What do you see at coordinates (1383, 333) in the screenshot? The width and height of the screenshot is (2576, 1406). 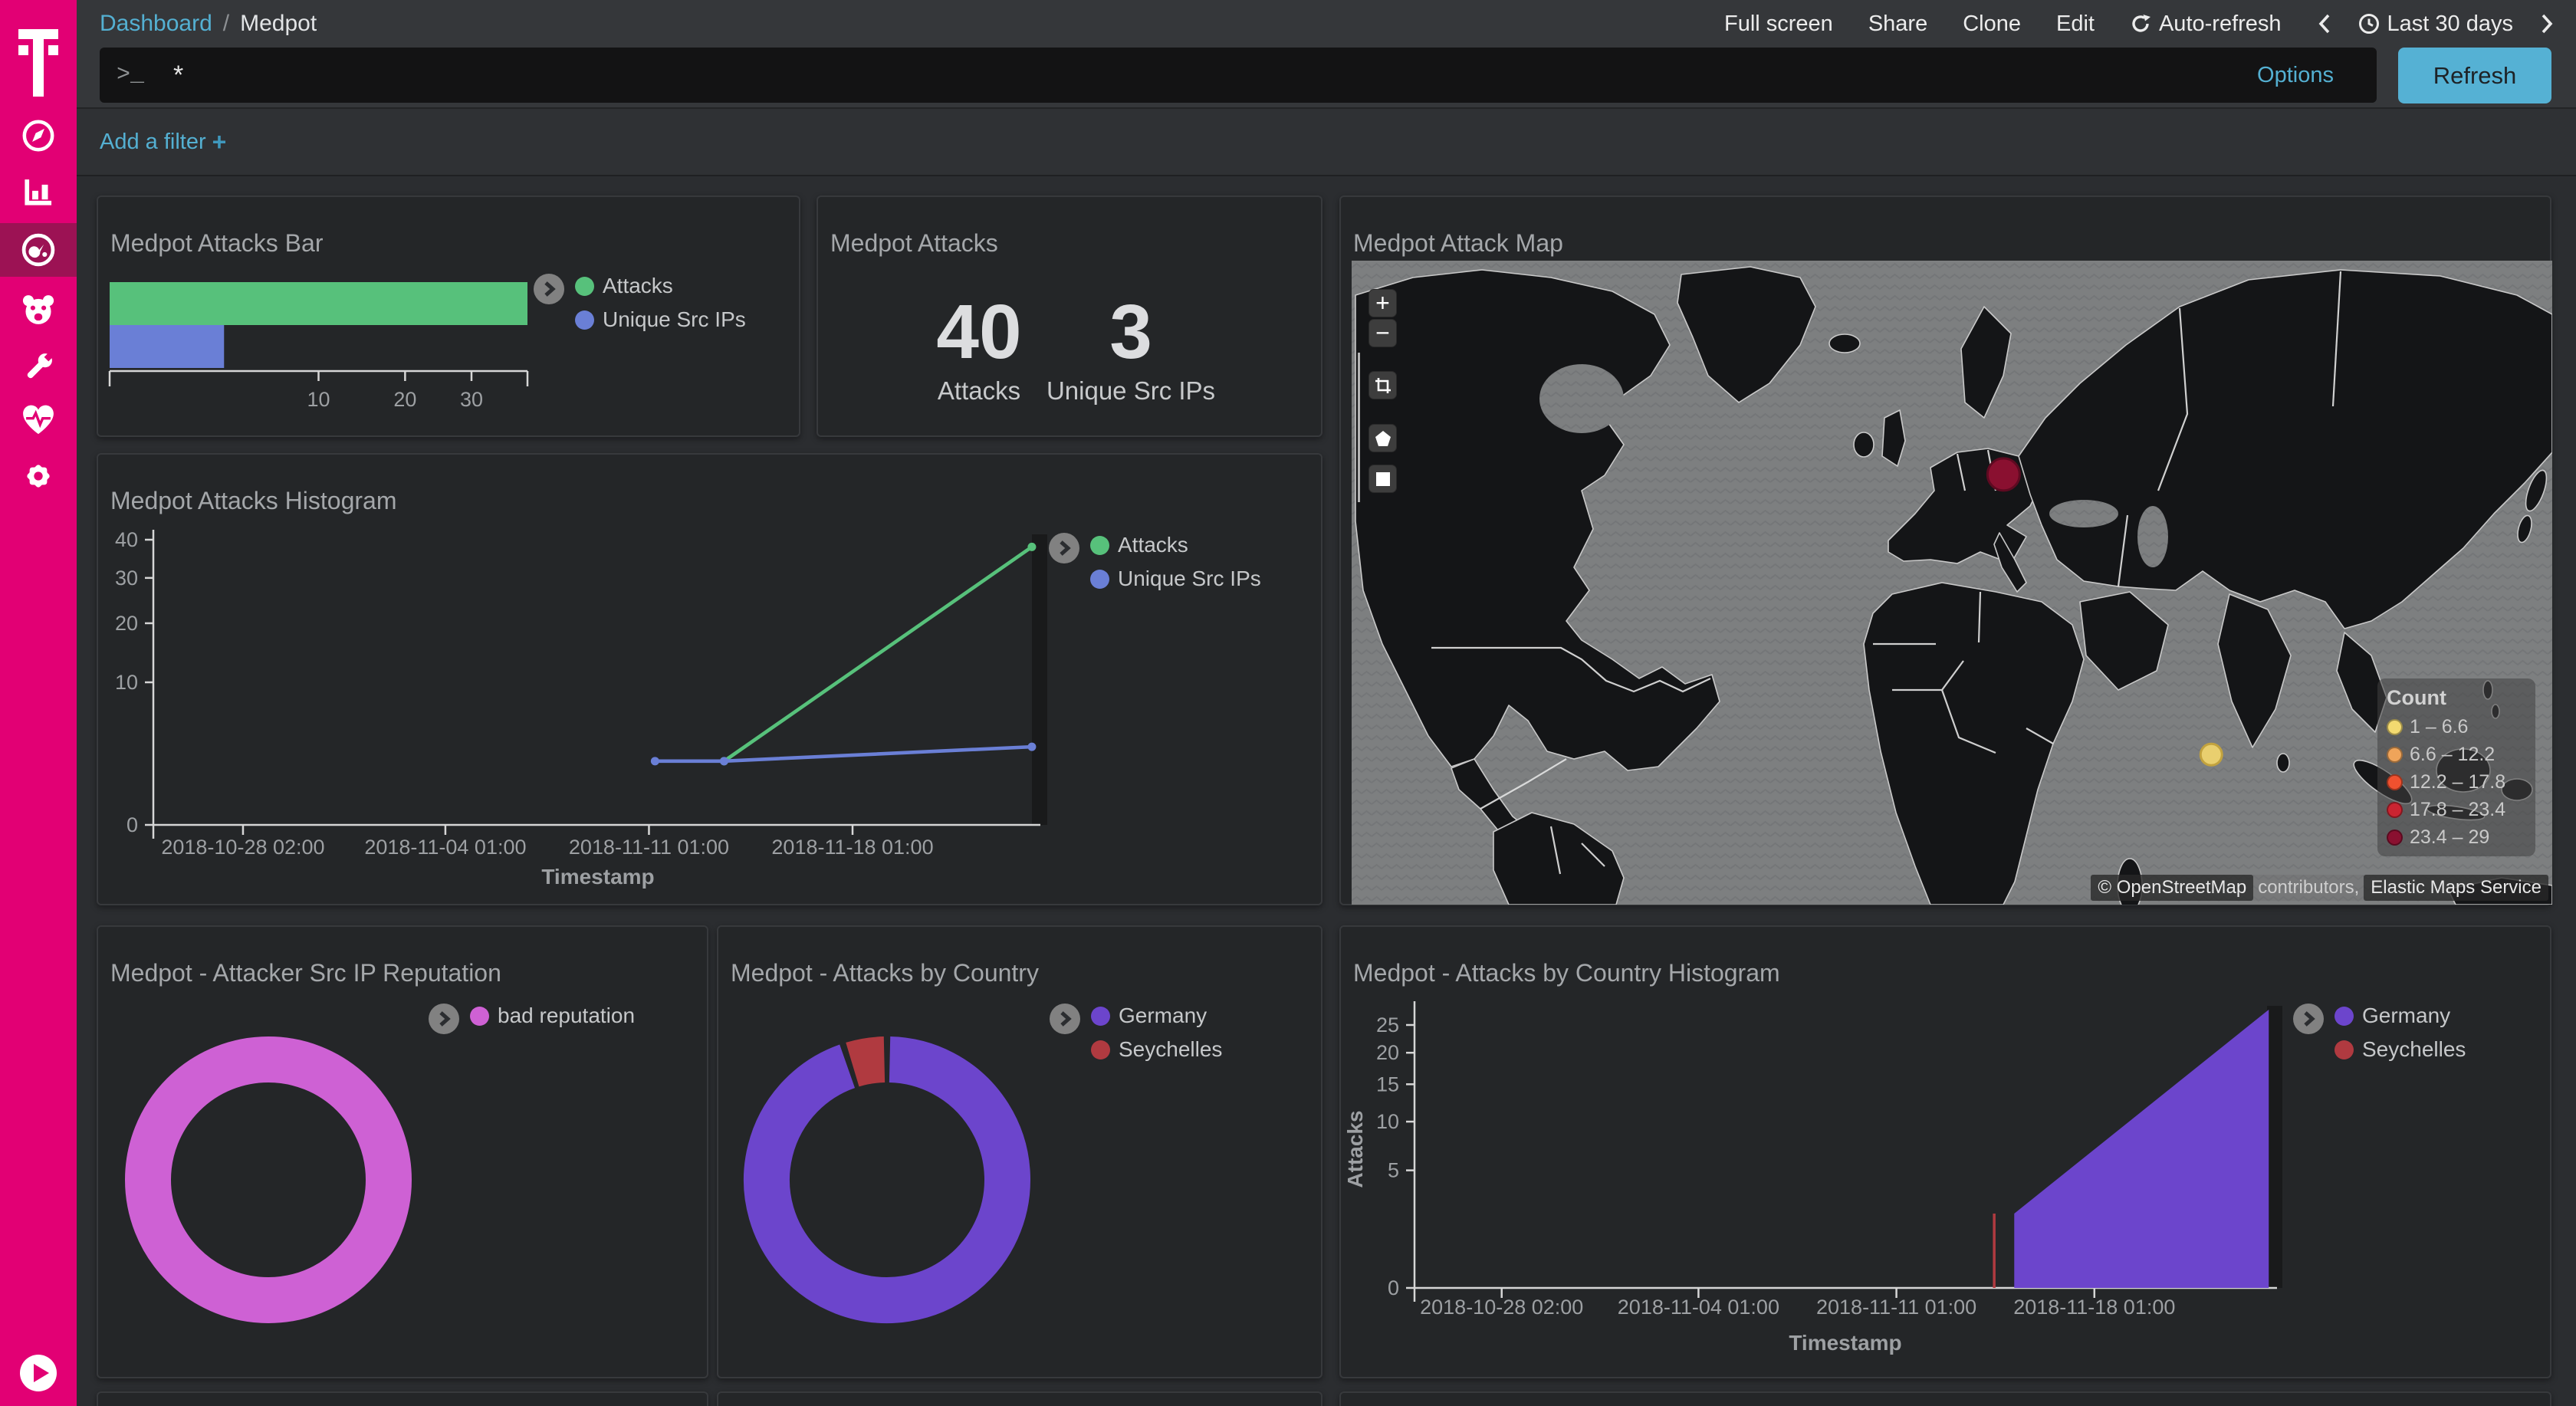 I see `map-zoom-out-button: −` at bounding box center [1383, 333].